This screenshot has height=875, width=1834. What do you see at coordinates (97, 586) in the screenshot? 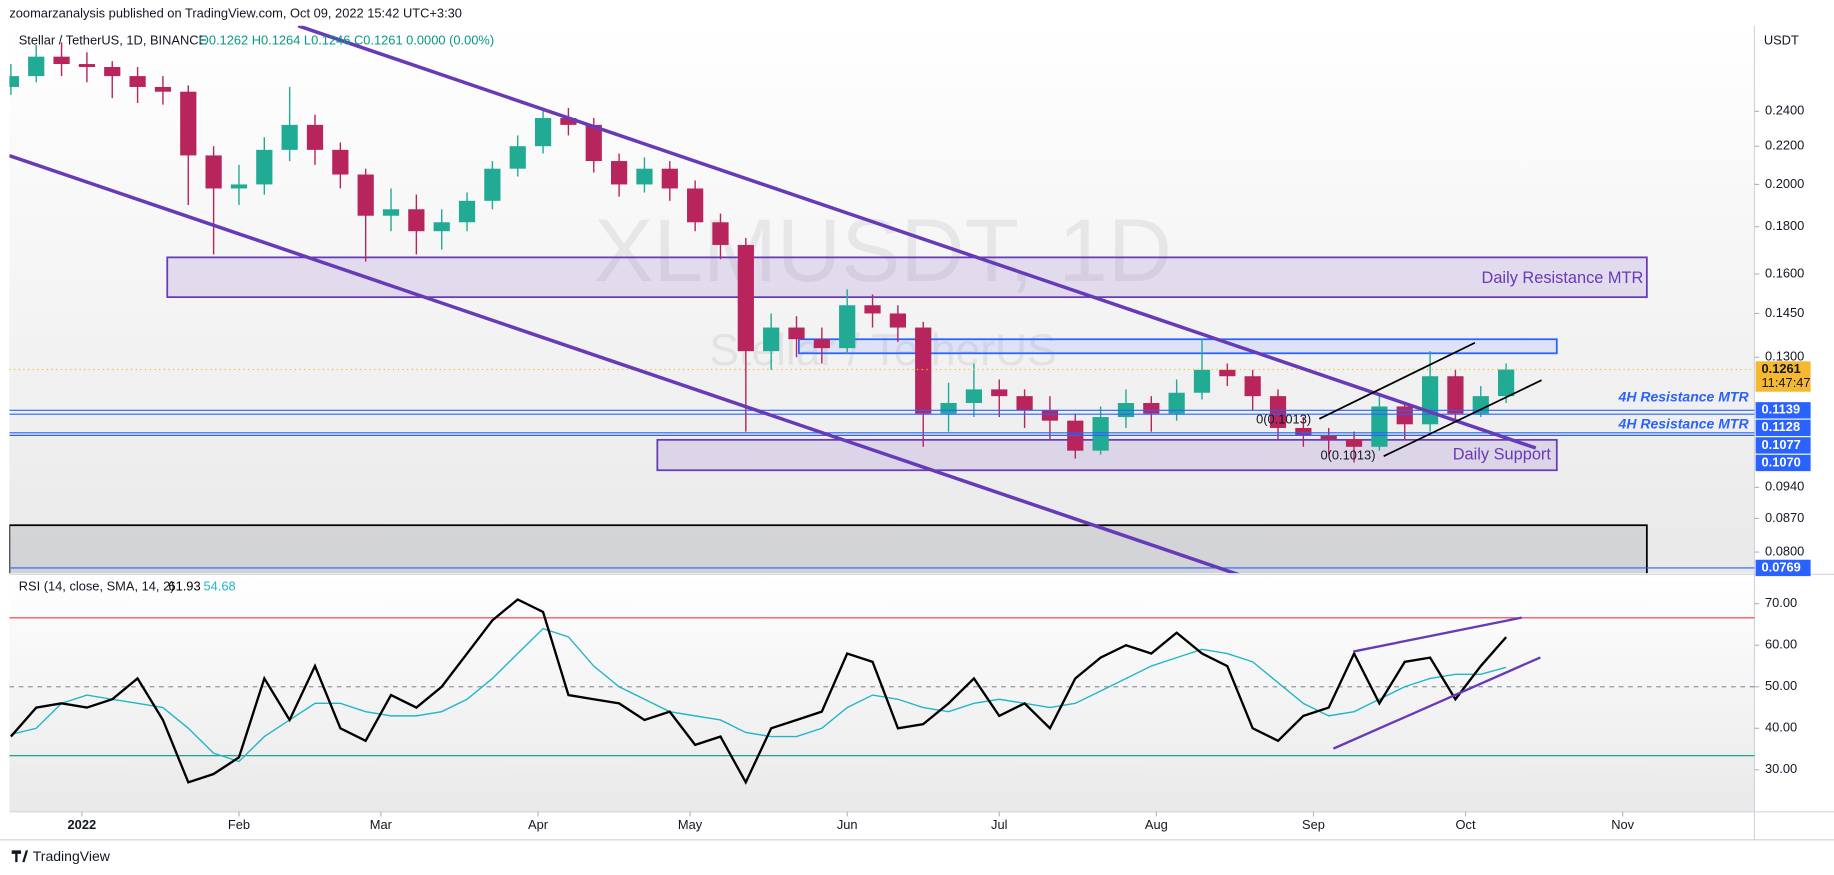
I see `rsi-legend-title: RSI (14, close, SMA, 14, 2)` at bounding box center [97, 586].